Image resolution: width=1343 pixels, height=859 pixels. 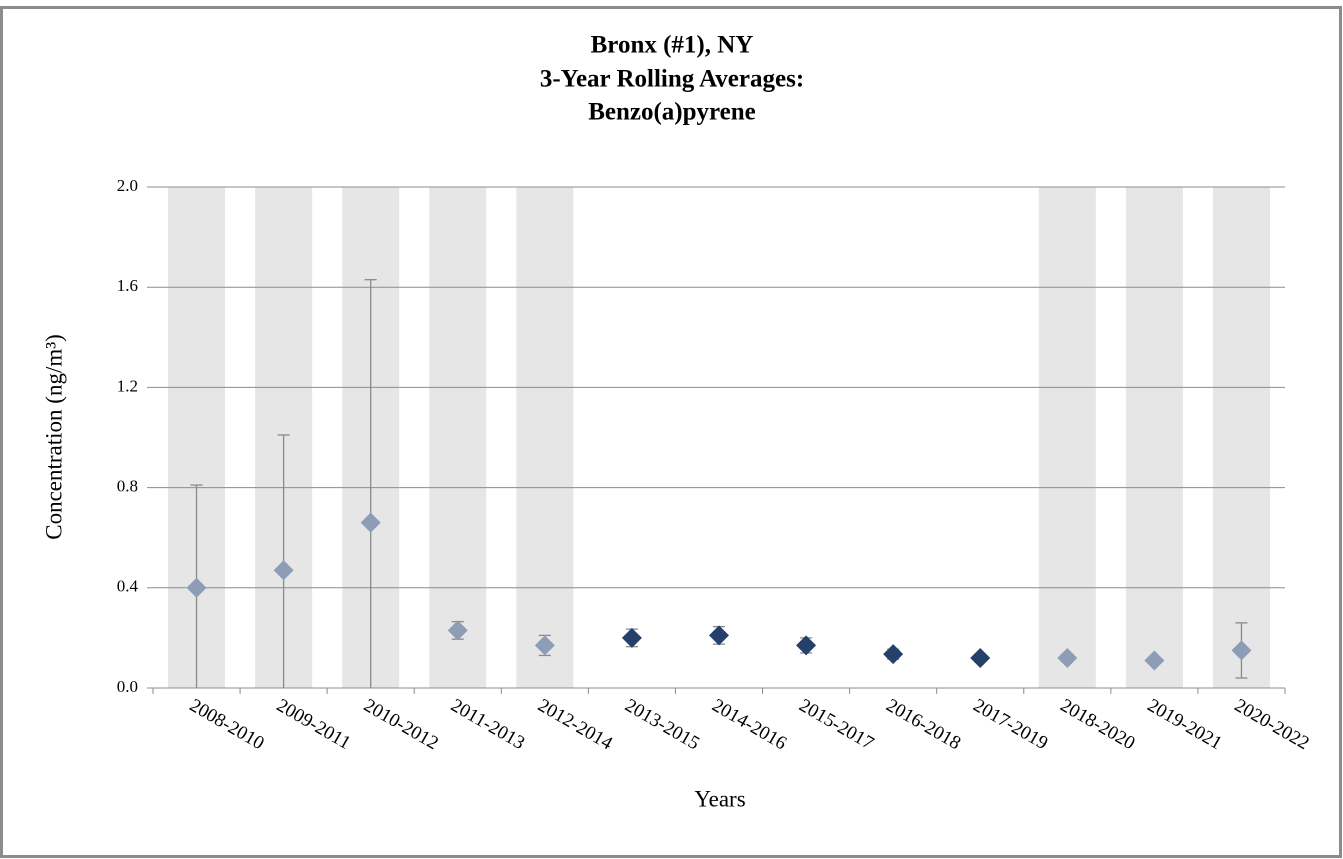 What do you see at coordinates (127, 185) in the screenshot?
I see `y-tick-label: 2.0` at bounding box center [127, 185].